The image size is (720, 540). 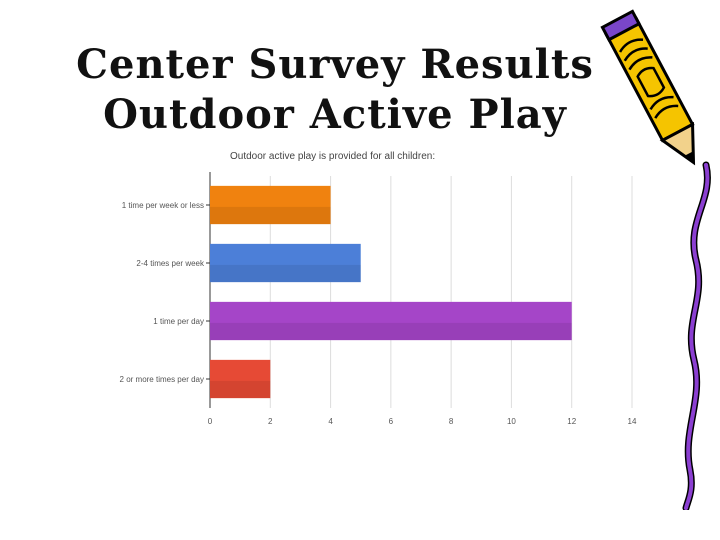 I want to click on x-tick-label: 4, so click(x=330, y=421).